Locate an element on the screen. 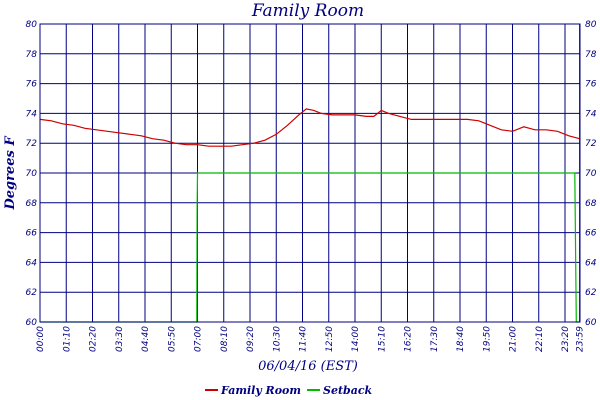 The width and height of the screenshot is (600, 400). y-tick-label-left: 60 is located at coordinates (32, 323).